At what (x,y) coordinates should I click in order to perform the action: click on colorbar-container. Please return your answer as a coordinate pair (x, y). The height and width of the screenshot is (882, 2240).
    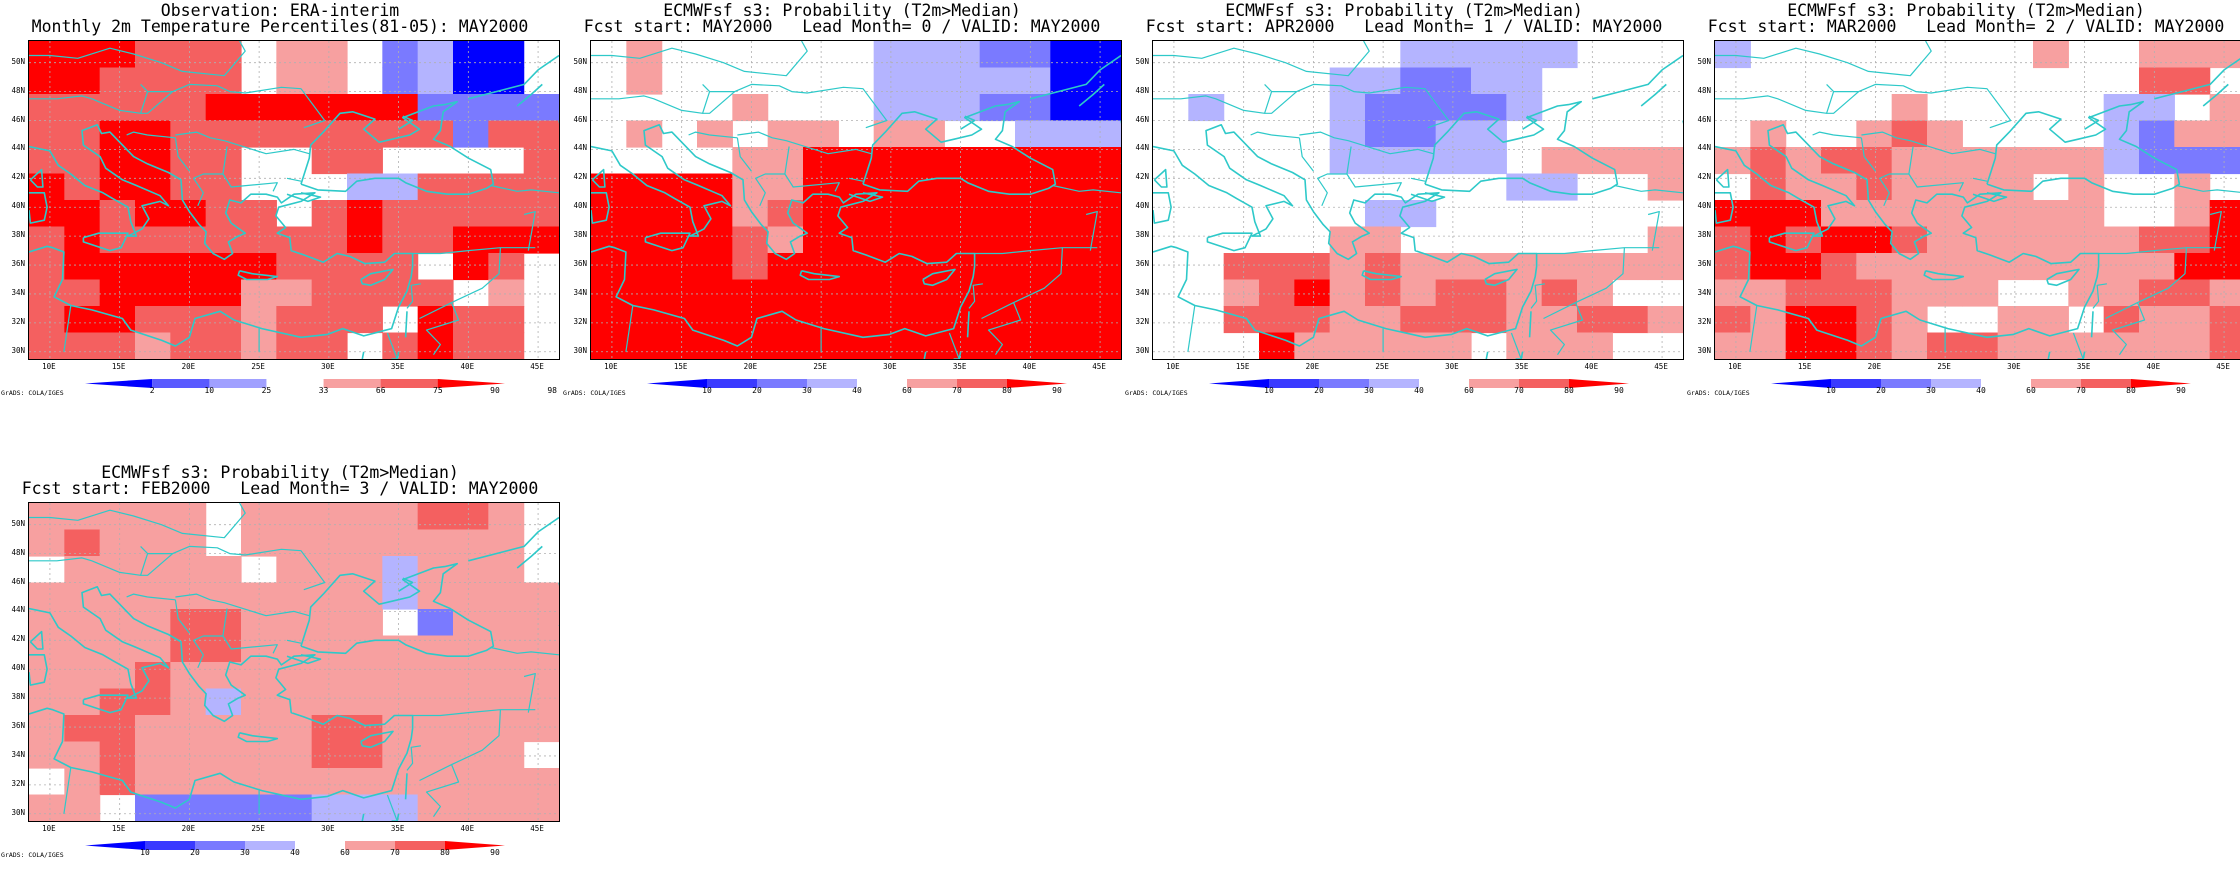
    Looking at the image, I should click on (1981, 383).